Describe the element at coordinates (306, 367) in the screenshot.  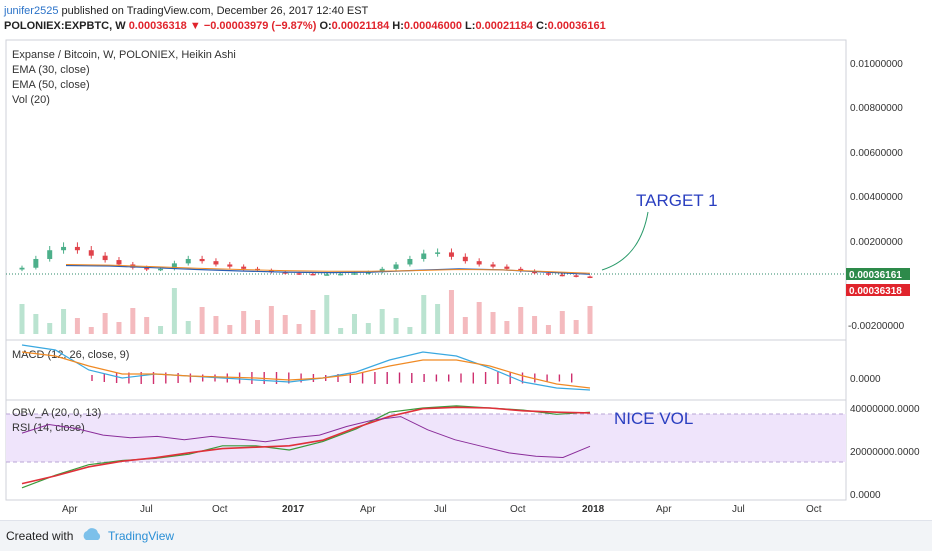
I see `macd-line` at that location.